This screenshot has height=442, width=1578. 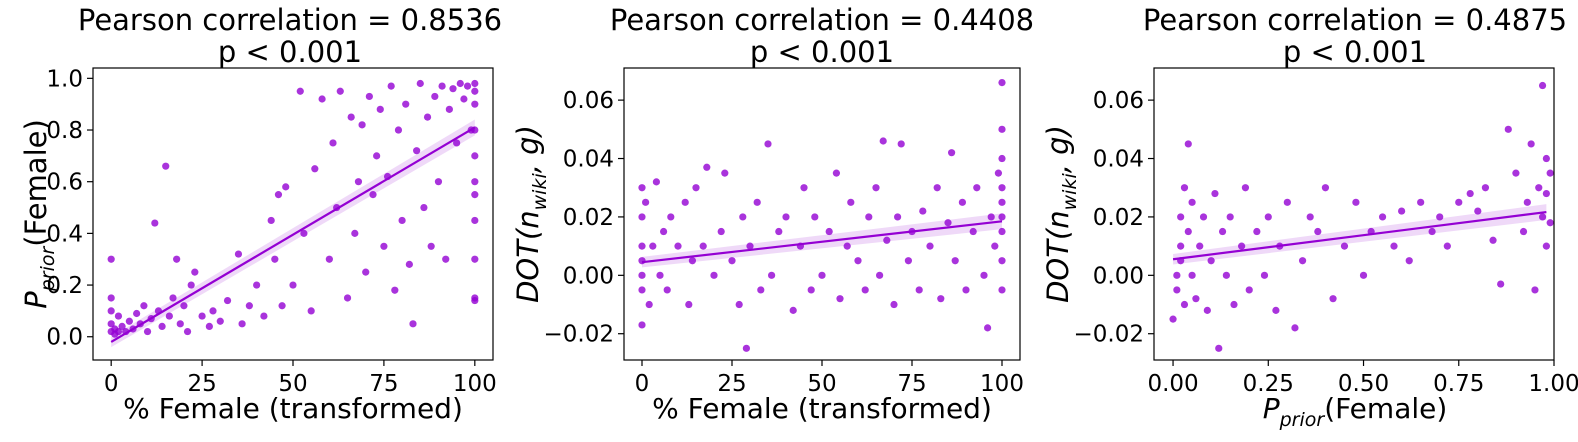 I want to click on panel-3-x-tick-label: 0.50, so click(x=1363, y=384).